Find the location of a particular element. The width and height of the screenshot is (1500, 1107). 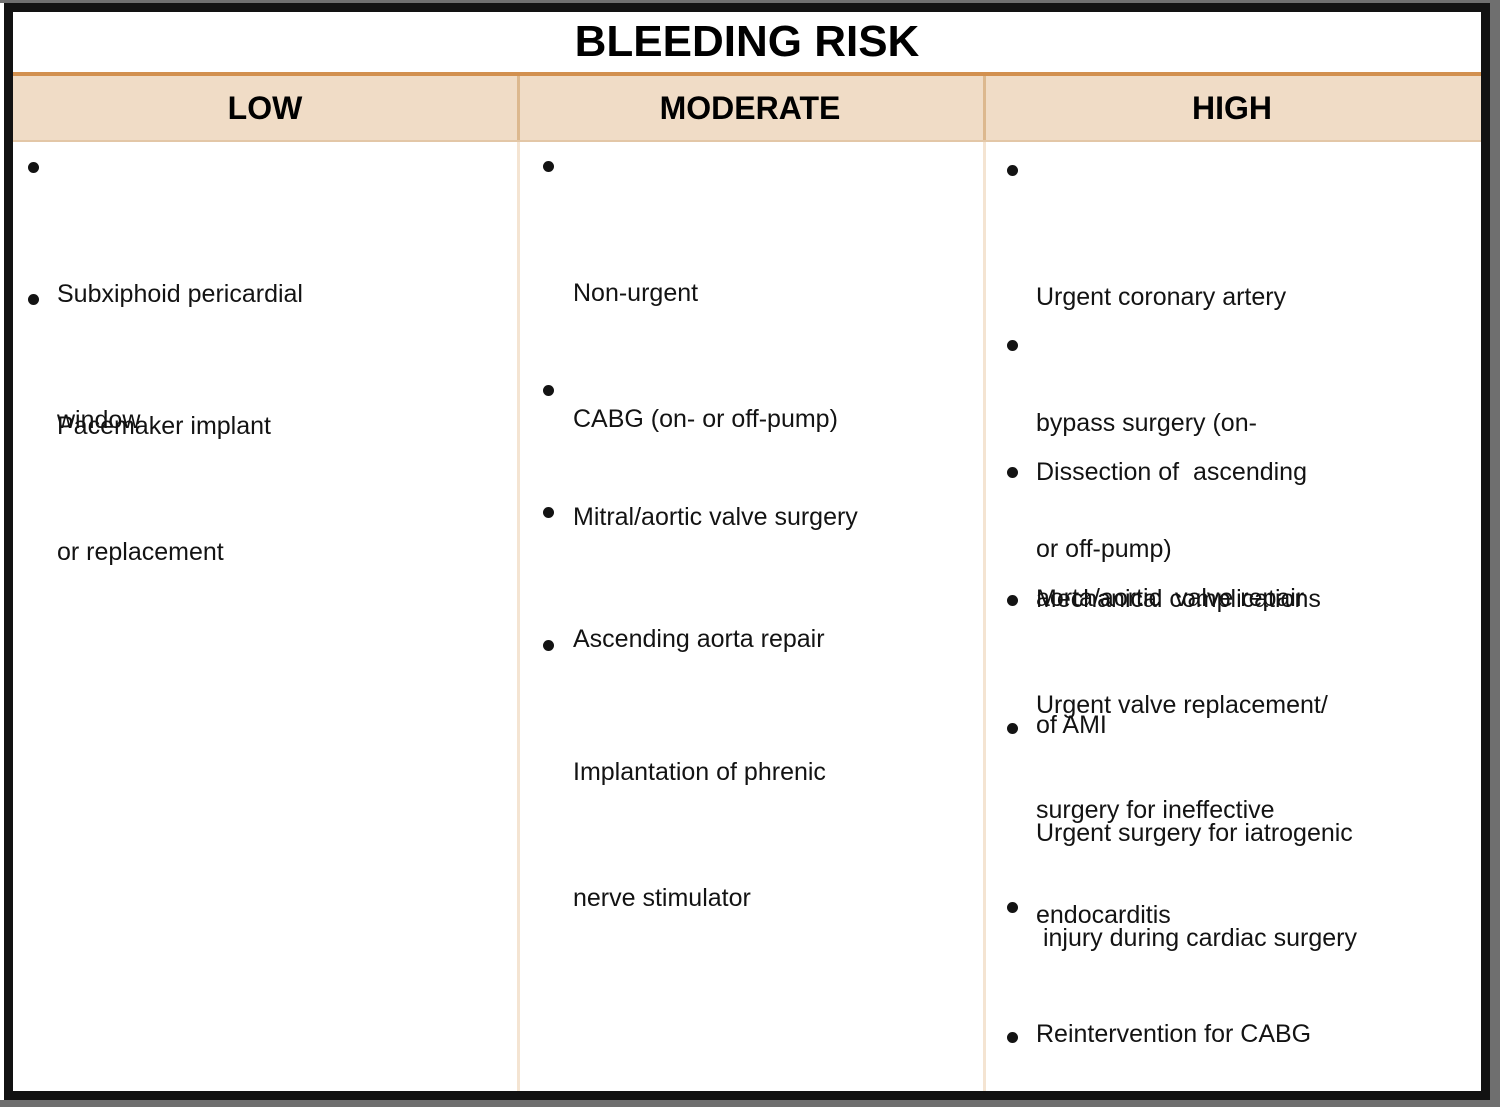

column-header-moderate: MODERATE is located at coordinates (750, 107).